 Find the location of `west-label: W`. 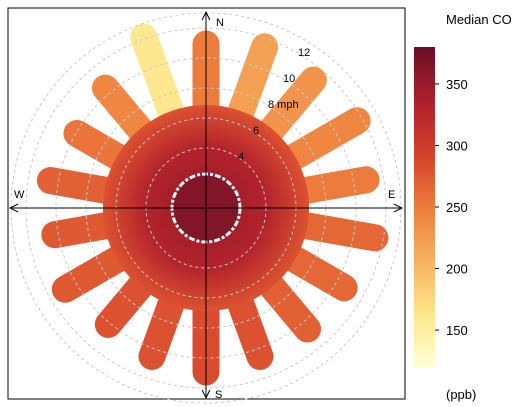

west-label: W is located at coordinates (19, 195).